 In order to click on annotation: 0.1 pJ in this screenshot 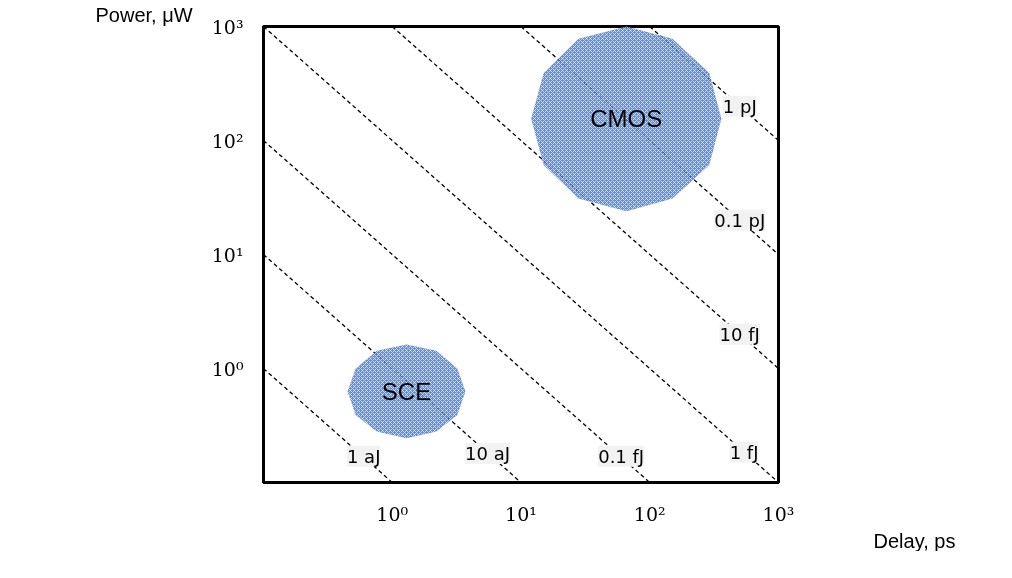, I will do `click(740, 220)`.